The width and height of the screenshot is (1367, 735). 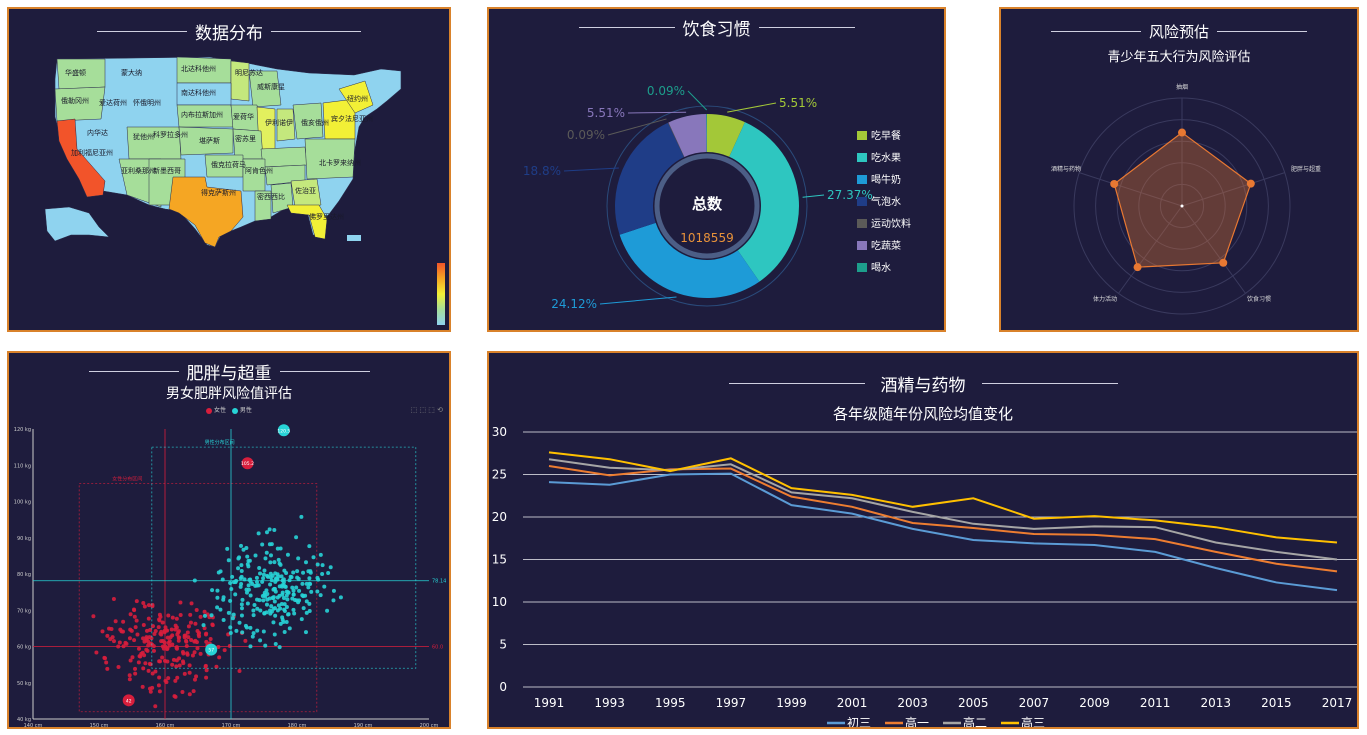 What do you see at coordinates (218, 192) in the screenshot?
I see `svg-text: 得克萨斯州` at bounding box center [218, 192].